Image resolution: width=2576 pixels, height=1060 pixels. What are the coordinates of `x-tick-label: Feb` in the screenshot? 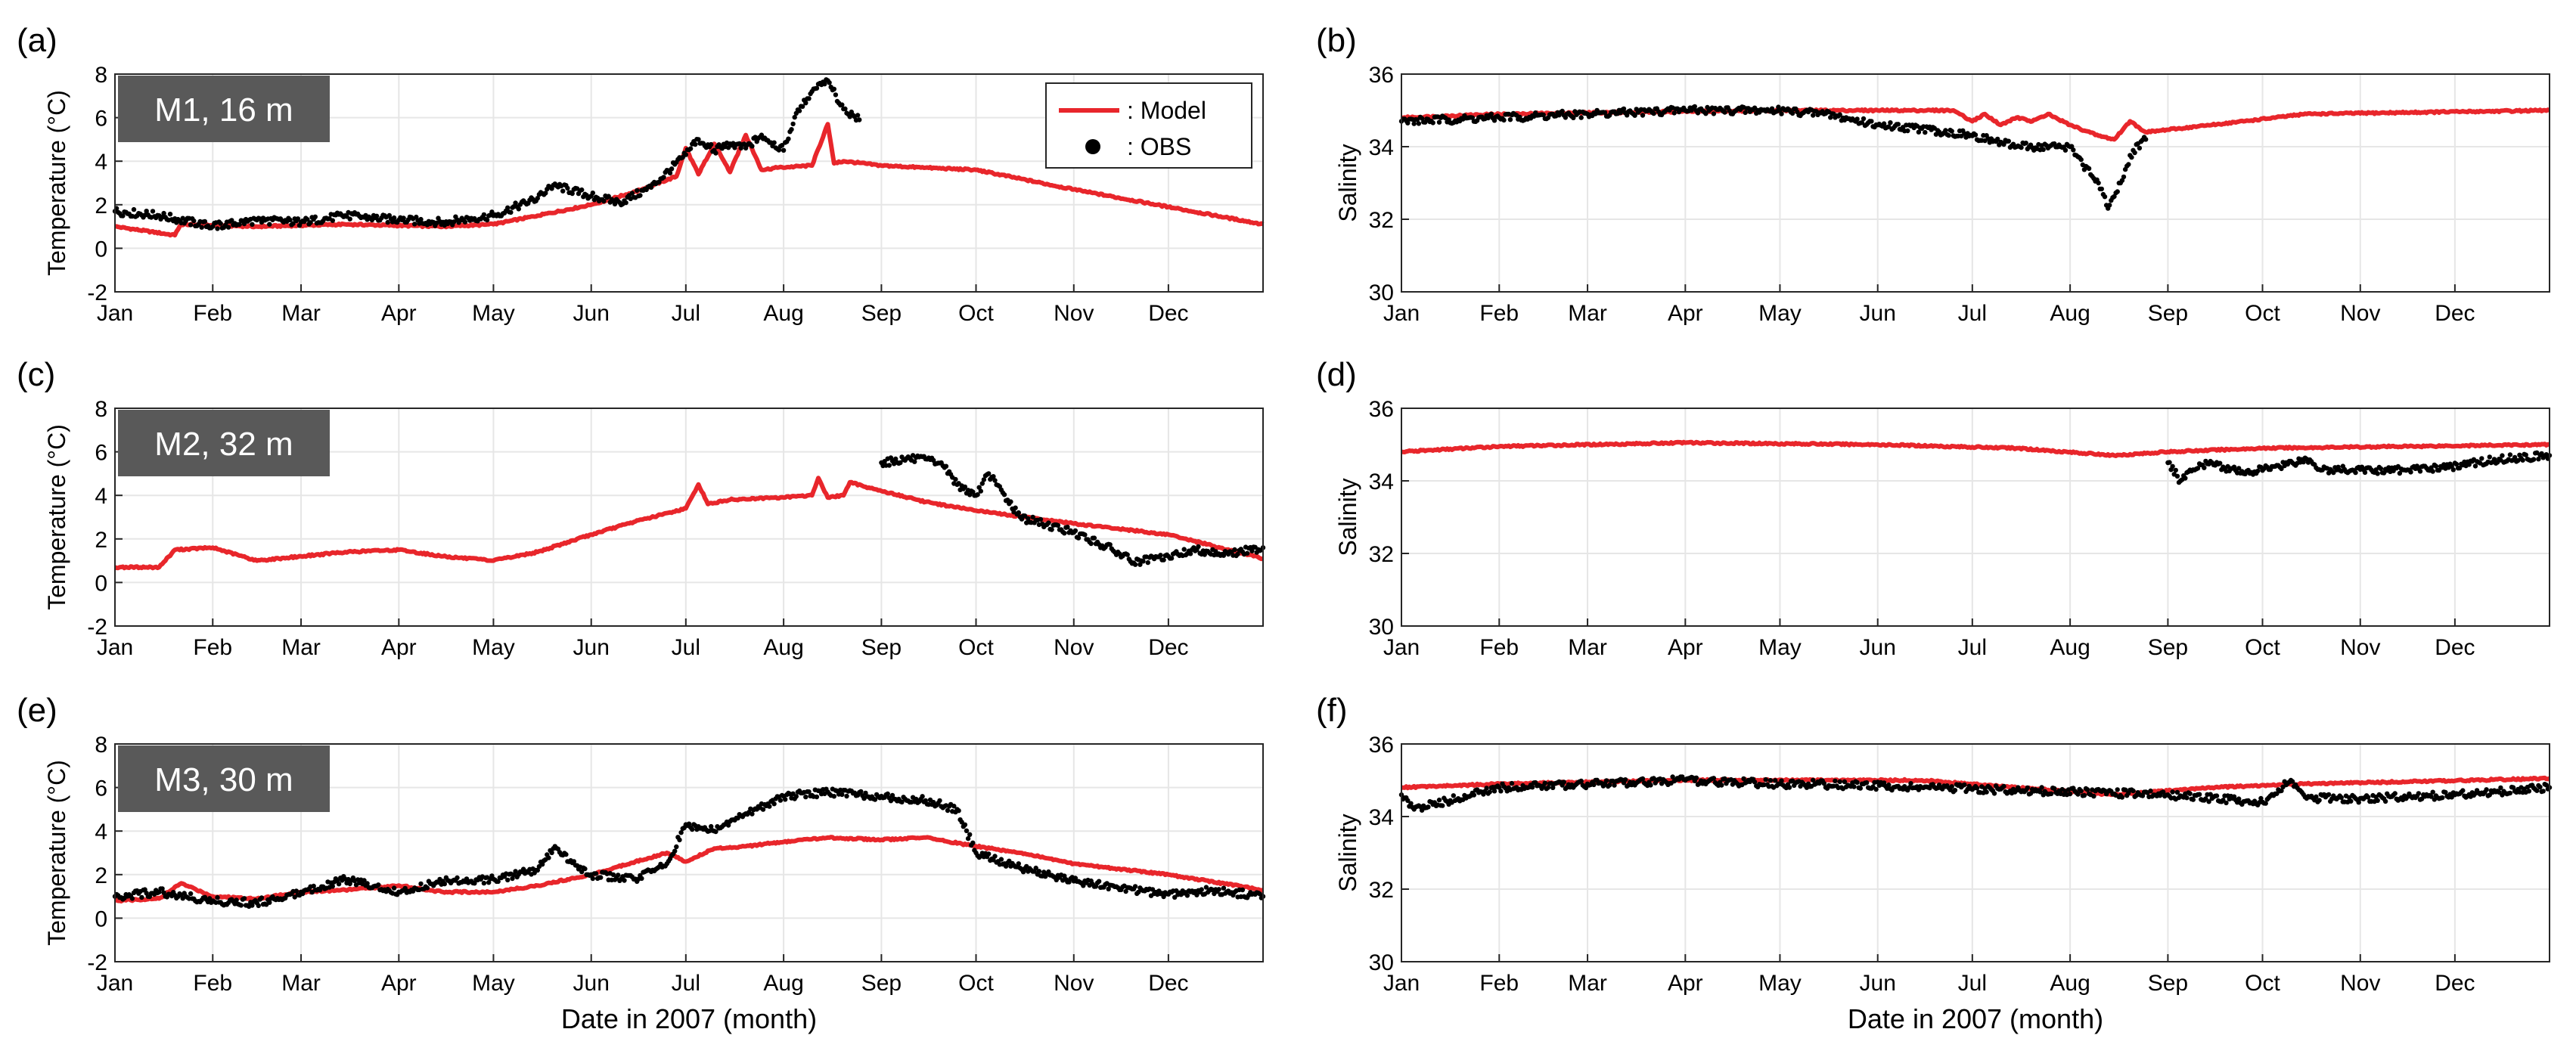 It's located at (212, 984).